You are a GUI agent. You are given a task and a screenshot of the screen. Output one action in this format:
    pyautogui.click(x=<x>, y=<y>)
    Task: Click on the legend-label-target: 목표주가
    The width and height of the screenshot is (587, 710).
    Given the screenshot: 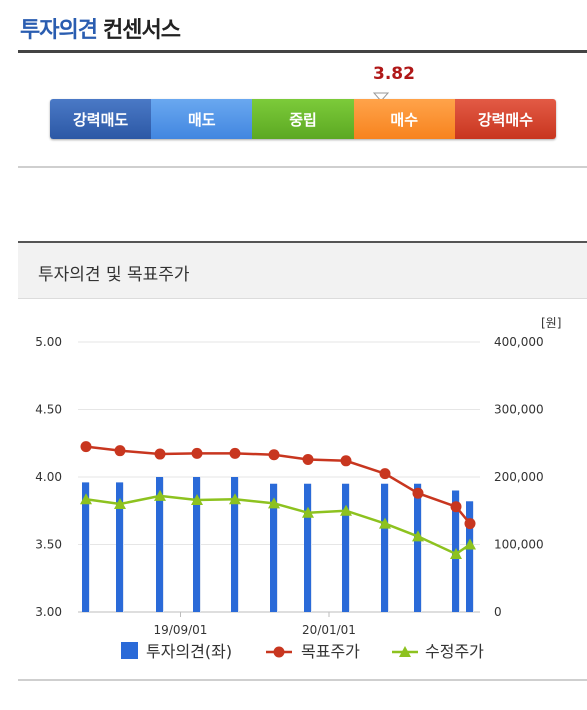 What is the action you would take?
    pyautogui.click(x=330, y=651)
    